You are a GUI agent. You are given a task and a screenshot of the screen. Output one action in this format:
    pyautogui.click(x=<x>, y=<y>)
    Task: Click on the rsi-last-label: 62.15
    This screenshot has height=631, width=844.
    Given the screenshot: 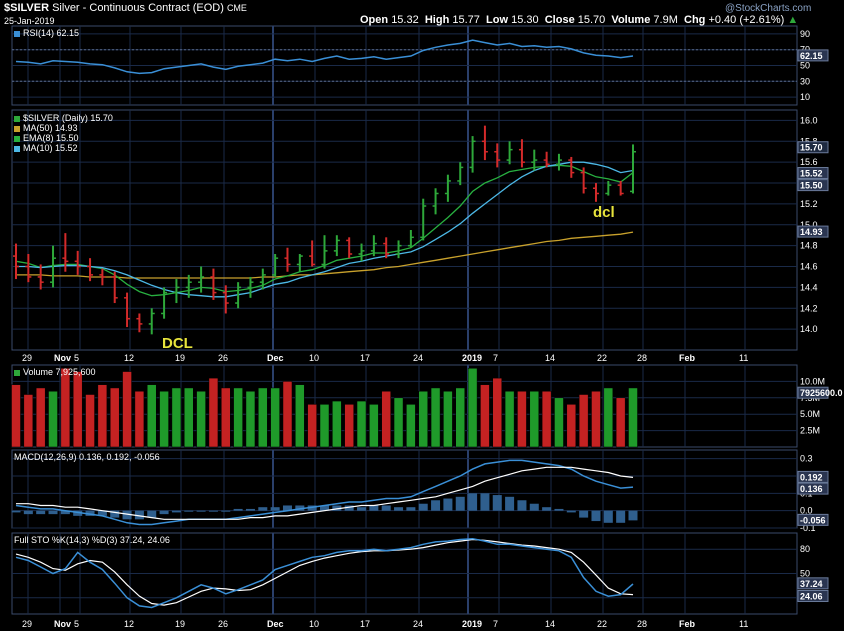 What is the action you would take?
    pyautogui.click(x=811, y=56)
    